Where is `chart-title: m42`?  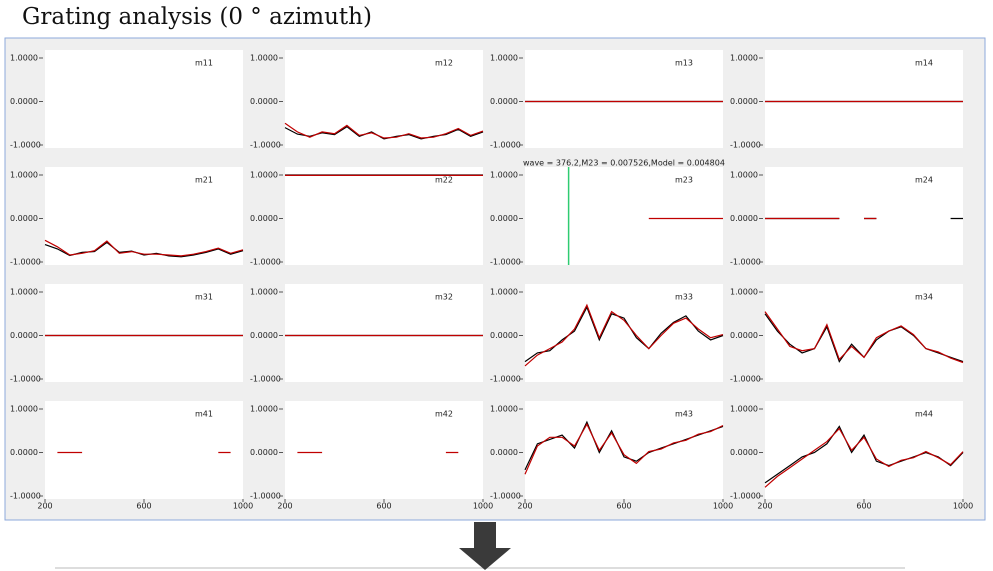 chart-title: m42 is located at coordinates (444, 414).